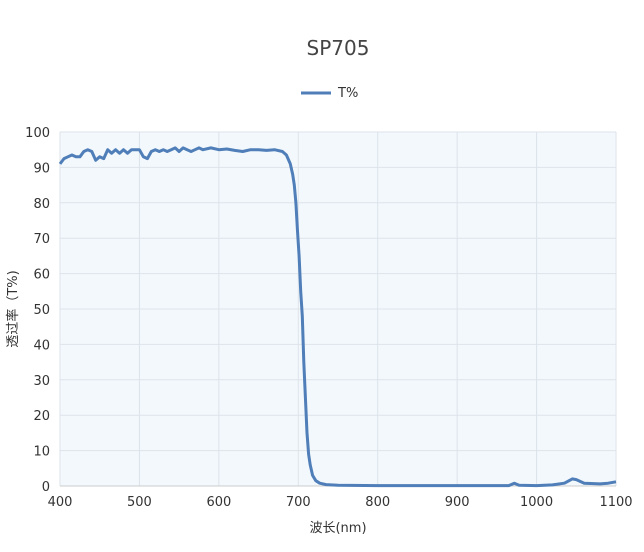  What do you see at coordinates (41, 345) in the screenshot?
I see `y-tick-label: 40` at bounding box center [41, 345].